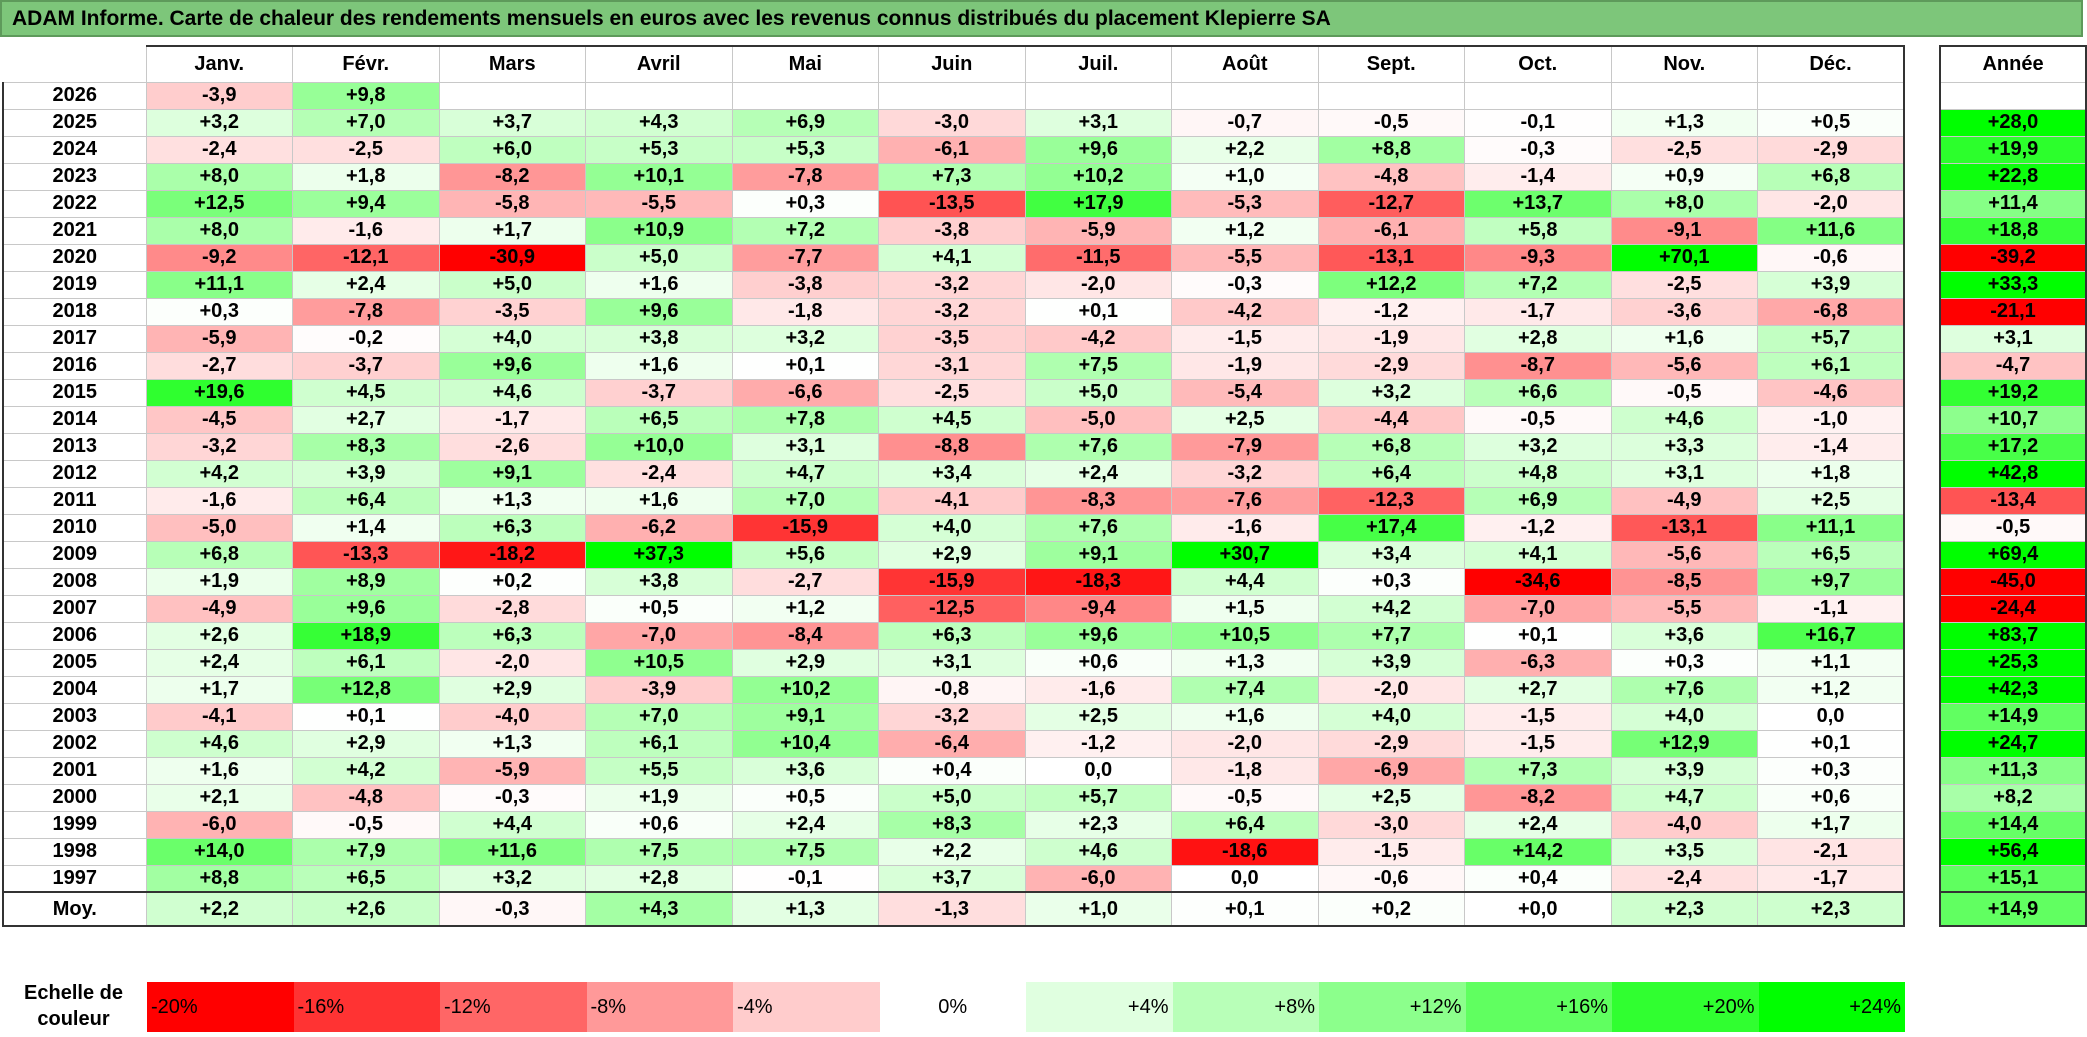 The width and height of the screenshot is (2087, 1037). What do you see at coordinates (1245, 527) in the screenshot?
I see `heatmap-cell: -1,6` at bounding box center [1245, 527].